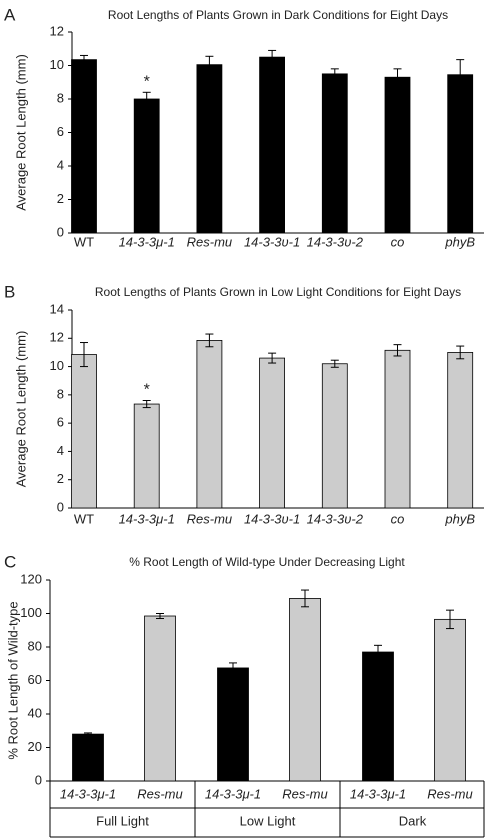 The width and height of the screenshot is (490, 838). Describe the element at coordinates (31, 578) in the screenshot. I see `y-tick-label: 120` at that location.